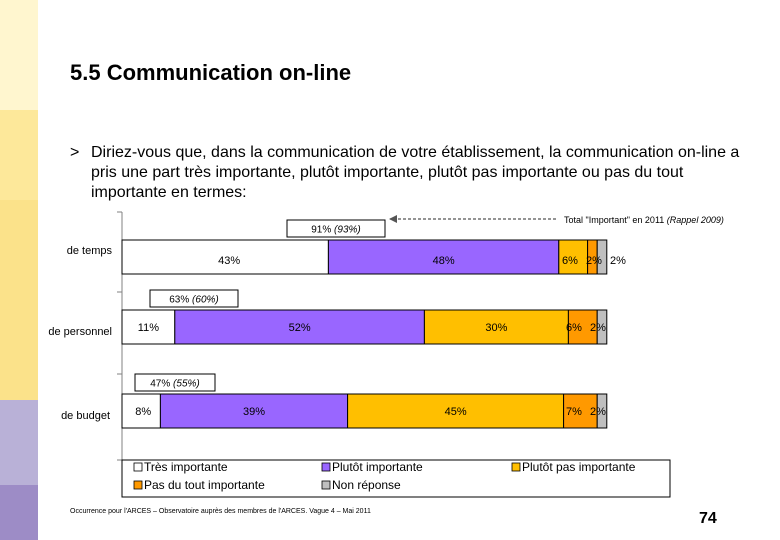  I want to click on legend-label: Non réponse, so click(366, 485).